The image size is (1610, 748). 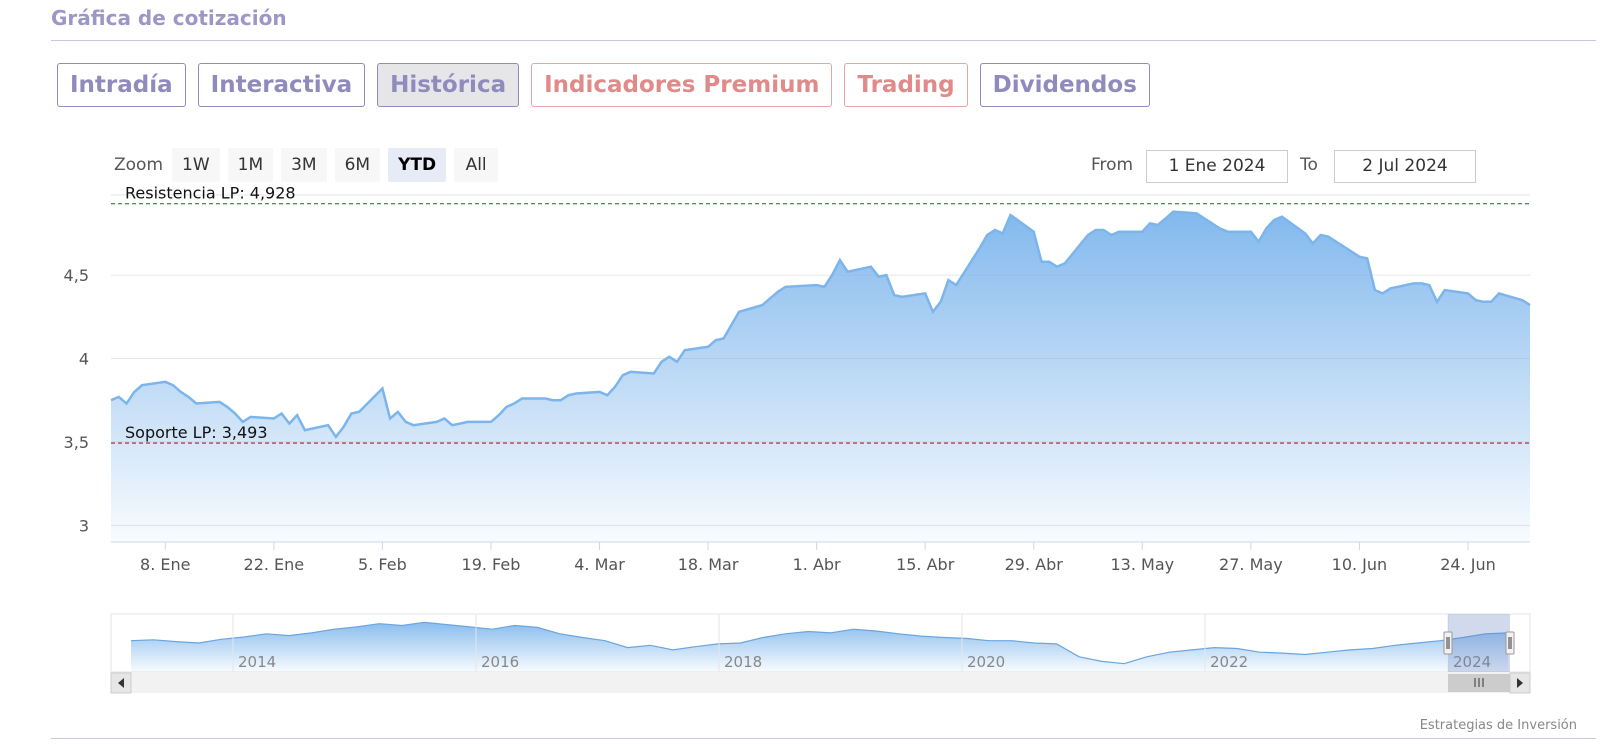 I want to click on tab-indicadores-premium: Indicadores Premium, so click(x=682, y=85).